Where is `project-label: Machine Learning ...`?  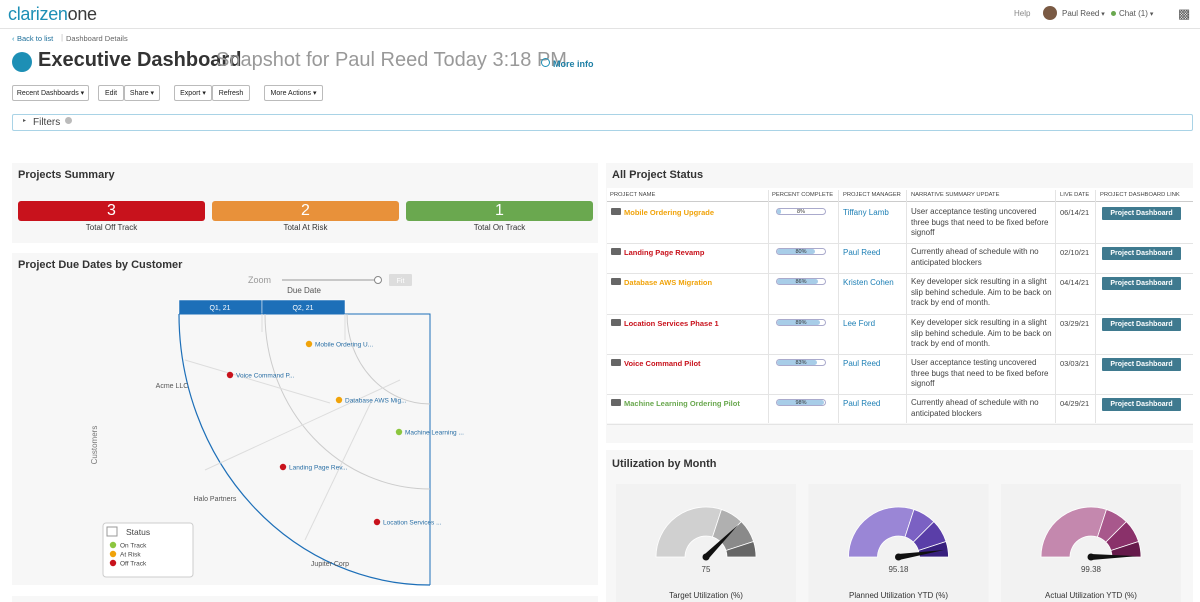 project-label: Machine Learning ... is located at coordinates (434, 433).